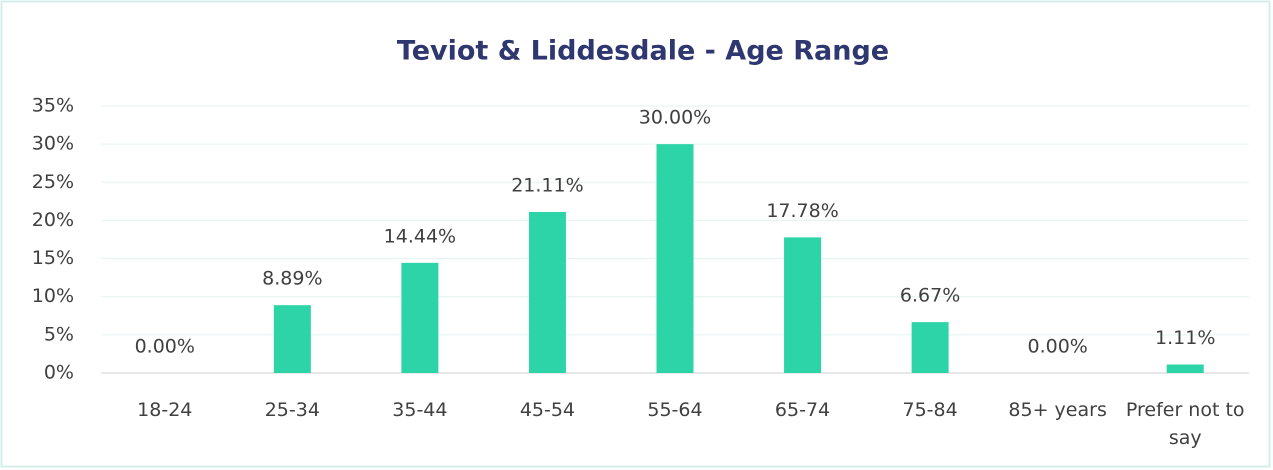 The width and height of the screenshot is (1273, 470). What do you see at coordinates (53, 182) in the screenshot?
I see `y-tick-label: 25%` at bounding box center [53, 182].